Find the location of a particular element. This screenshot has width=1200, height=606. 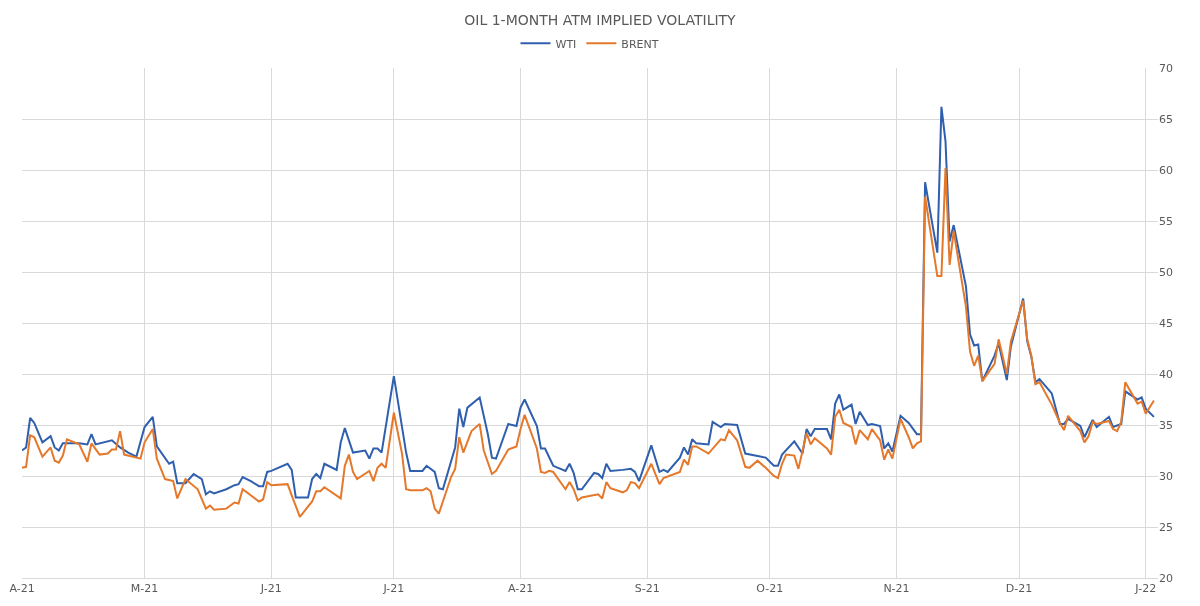

y-tick-label: 35 is located at coordinates (1166, 425).